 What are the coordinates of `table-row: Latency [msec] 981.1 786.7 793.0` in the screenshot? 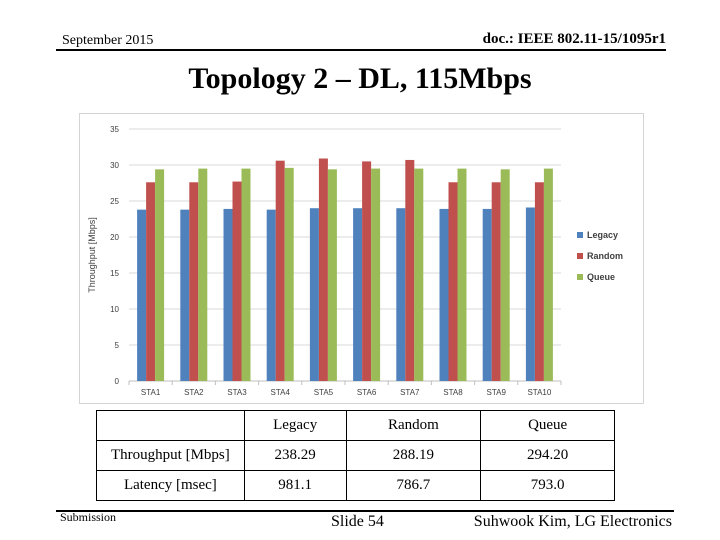 It's located at (355, 485).